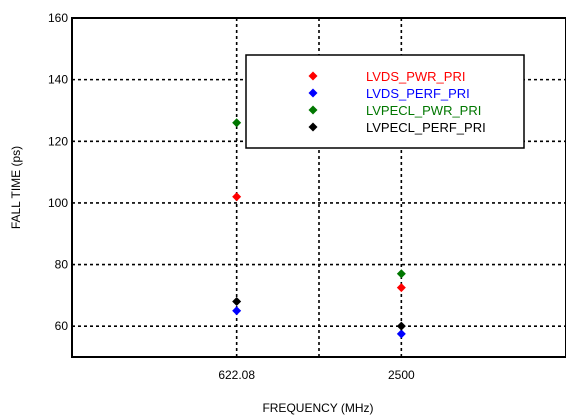  Describe the element at coordinates (58, 141) in the screenshot. I see `y-tick-label: 120` at that location.